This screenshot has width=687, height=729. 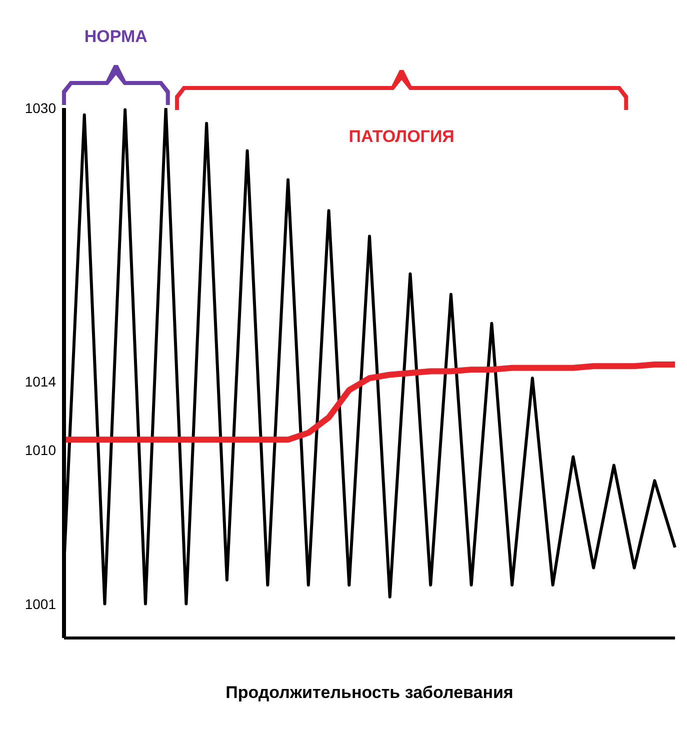 What do you see at coordinates (401, 136) in the screenshot?
I see `annotation: ПАТОЛОГИЯ` at bounding box center [401, 136].